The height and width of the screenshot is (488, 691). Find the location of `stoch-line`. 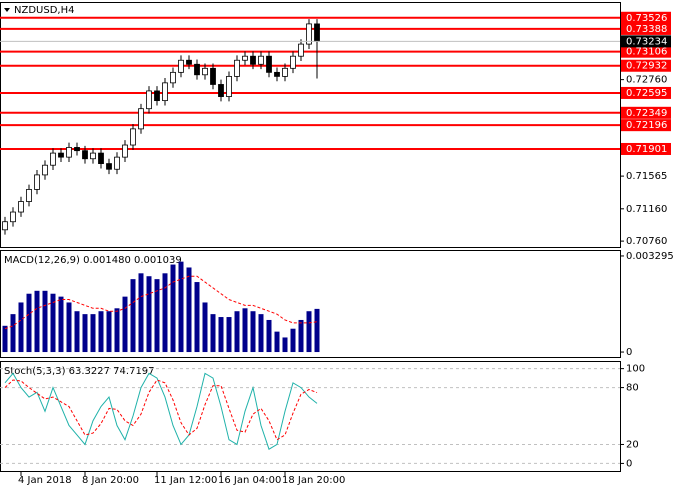

stoch-line is located at coordinates (161, 411).